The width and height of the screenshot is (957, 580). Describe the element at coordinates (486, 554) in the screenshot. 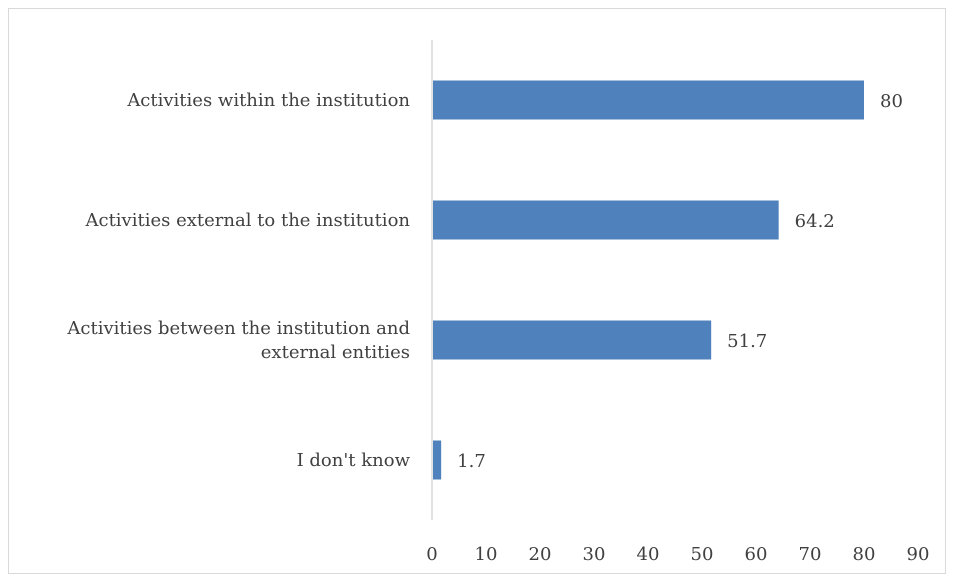

I see `x-tick-label-10: 10` at that location.